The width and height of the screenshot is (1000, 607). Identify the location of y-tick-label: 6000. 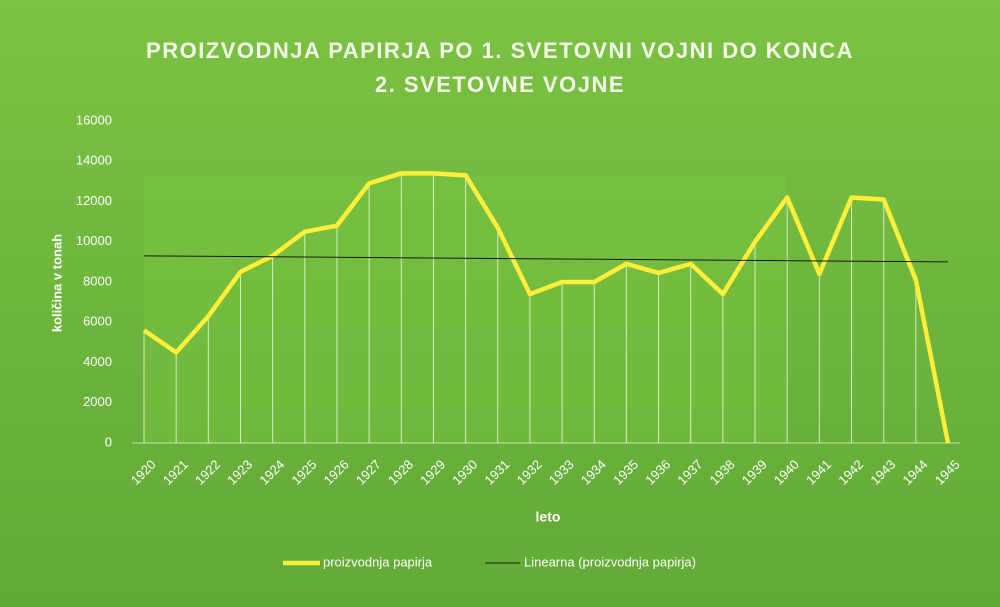
(97, 321).